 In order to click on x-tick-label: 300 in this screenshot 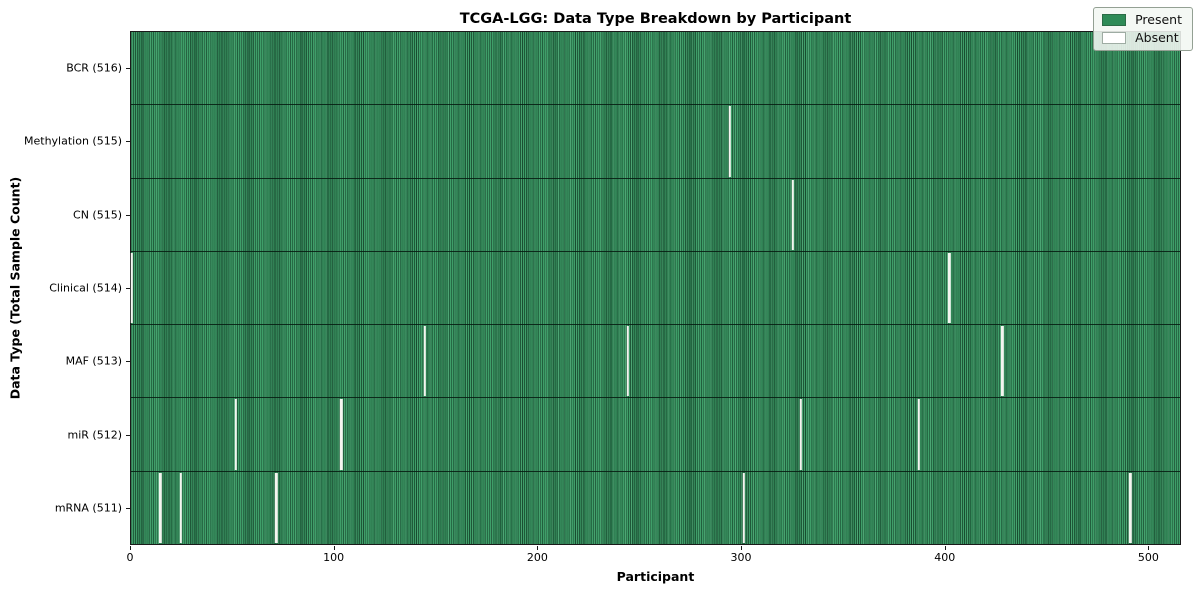, I will do `click(741, 557)`.